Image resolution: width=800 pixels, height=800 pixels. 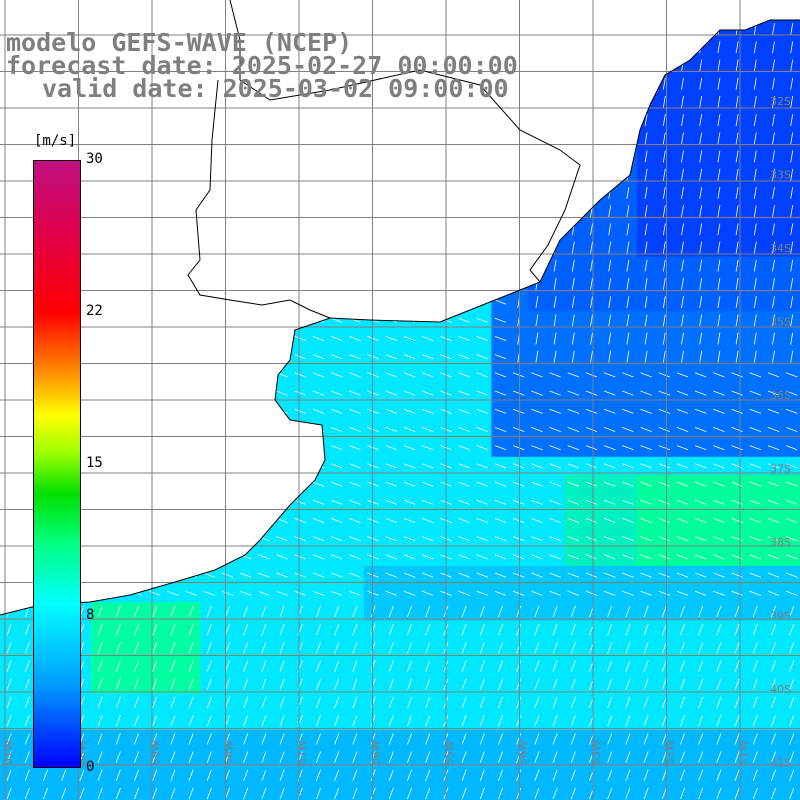 I want to click on latitude-label: 35S, so click(x=780, y=322).